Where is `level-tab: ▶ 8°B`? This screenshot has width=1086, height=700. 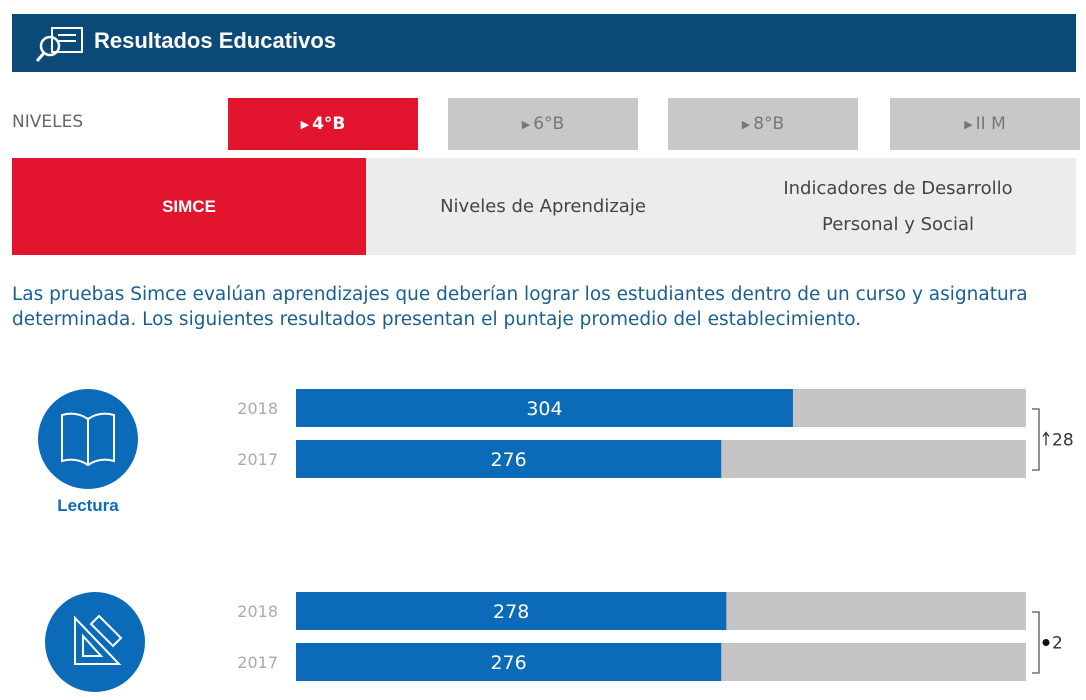 level-tab: ▶ 8°B is located at coordinates (763, 124).